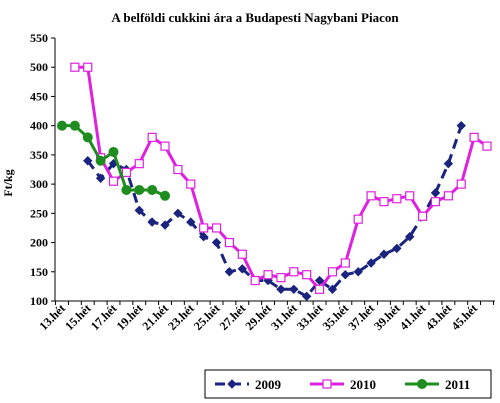 The width and height of the screenshot is (500, 403). Describe the element at coordinates (130, 317) in the screenshot. I see `x-tick-label: 19.hét` at that location.